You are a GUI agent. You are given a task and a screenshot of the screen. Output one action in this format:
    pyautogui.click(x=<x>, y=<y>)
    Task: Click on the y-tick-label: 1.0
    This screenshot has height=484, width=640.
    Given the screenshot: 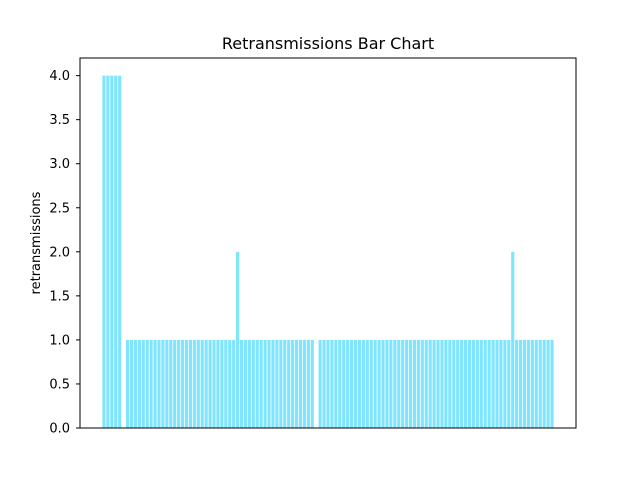 What is the action you would take?
    pyautogui.click(x=59, y=340)
    